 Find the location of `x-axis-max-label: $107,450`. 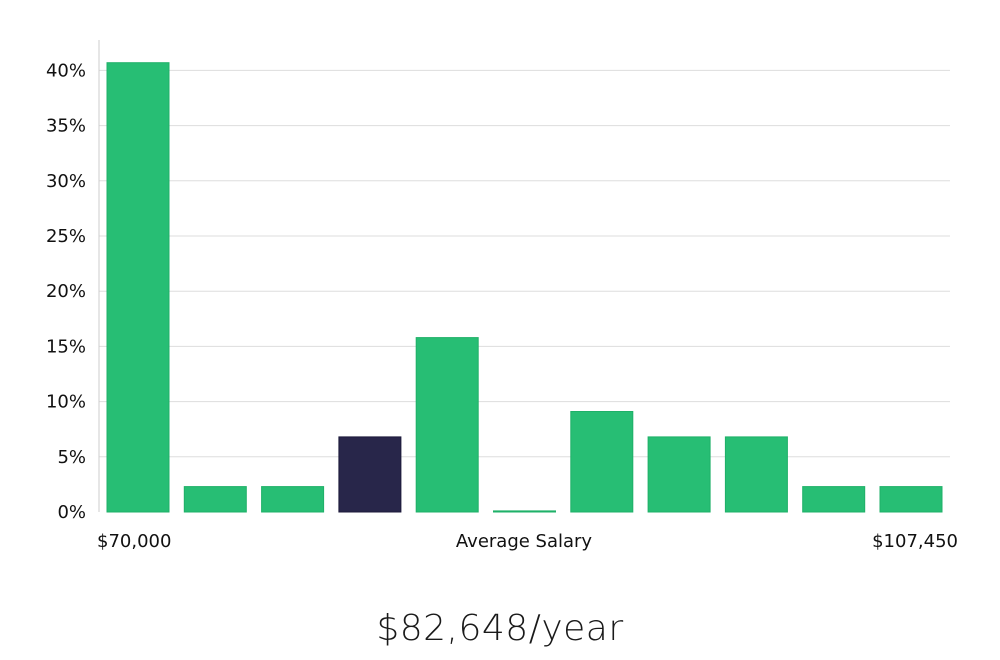

x-axis-max-label: $107,450 is located at coordinates (915, 541).